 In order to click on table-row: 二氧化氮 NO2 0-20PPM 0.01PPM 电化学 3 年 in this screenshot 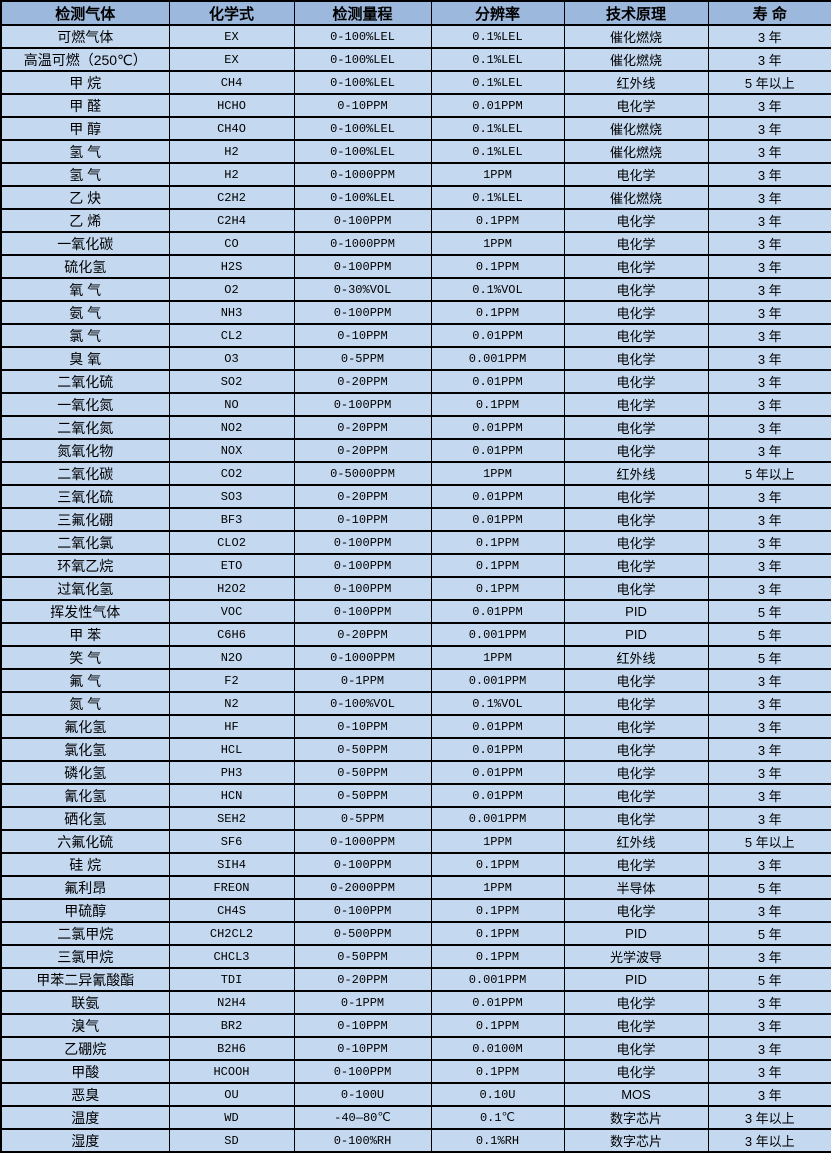, I will do `click(415, 427)`.